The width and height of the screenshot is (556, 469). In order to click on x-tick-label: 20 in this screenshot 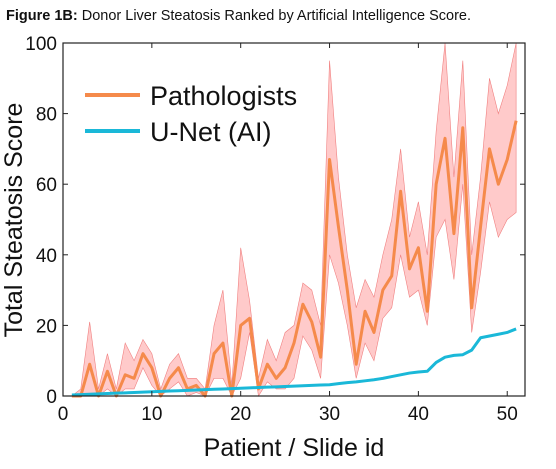, I will do `click(240, 414)`.